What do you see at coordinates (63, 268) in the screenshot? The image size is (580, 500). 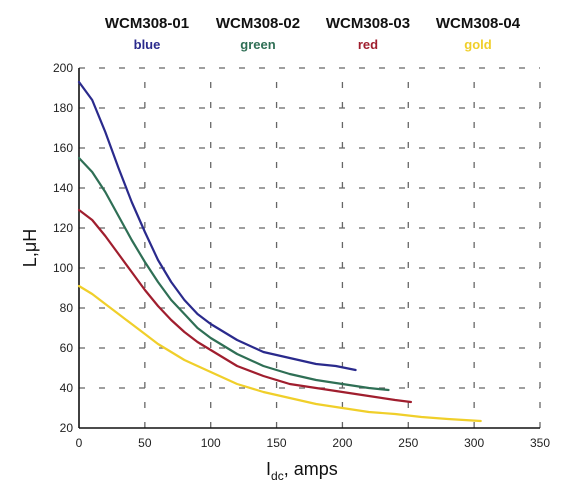 I see `y-tick-label: 100` at bounding box center [63, 268].